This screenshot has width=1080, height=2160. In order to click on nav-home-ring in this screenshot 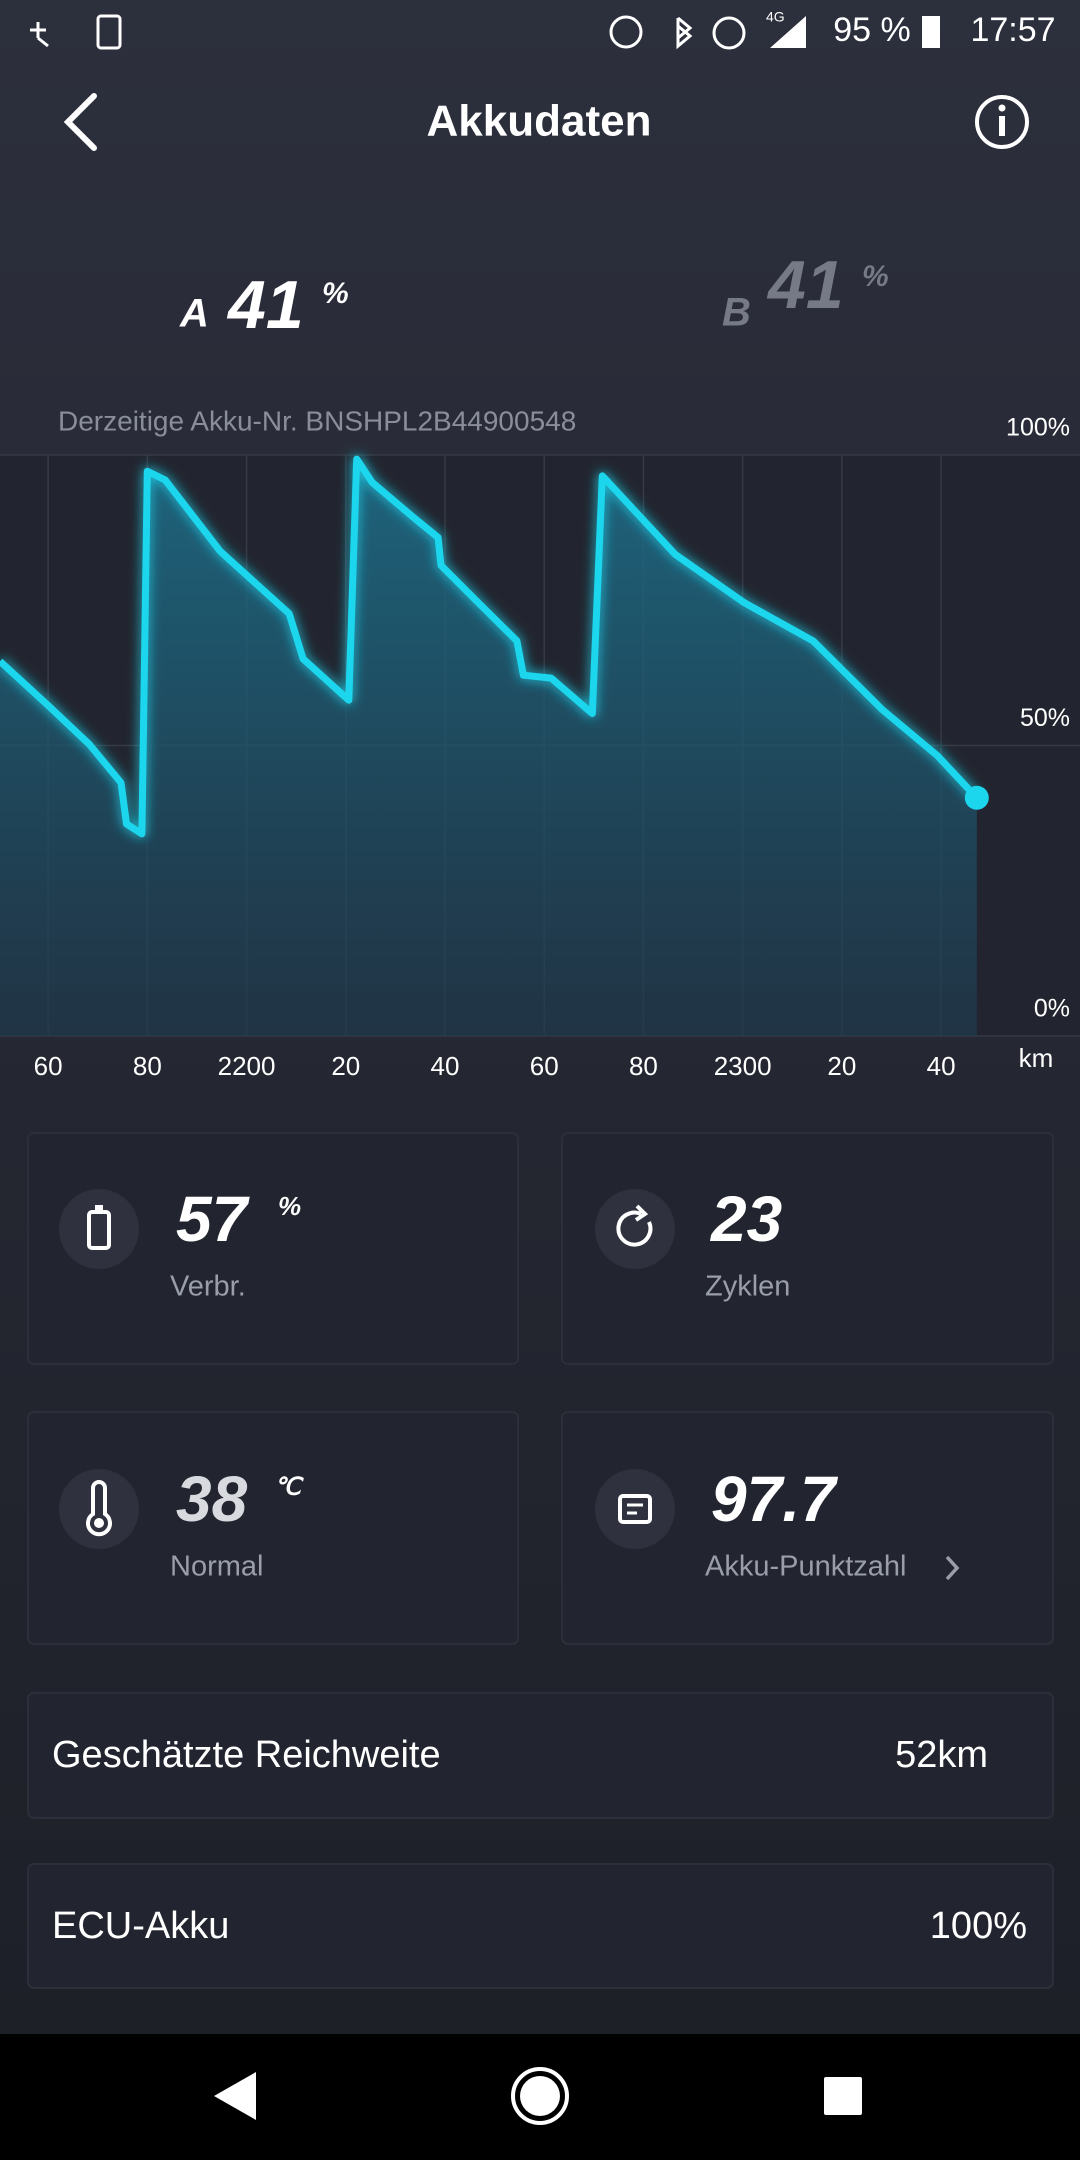, I will do `click(540, 2096)`.